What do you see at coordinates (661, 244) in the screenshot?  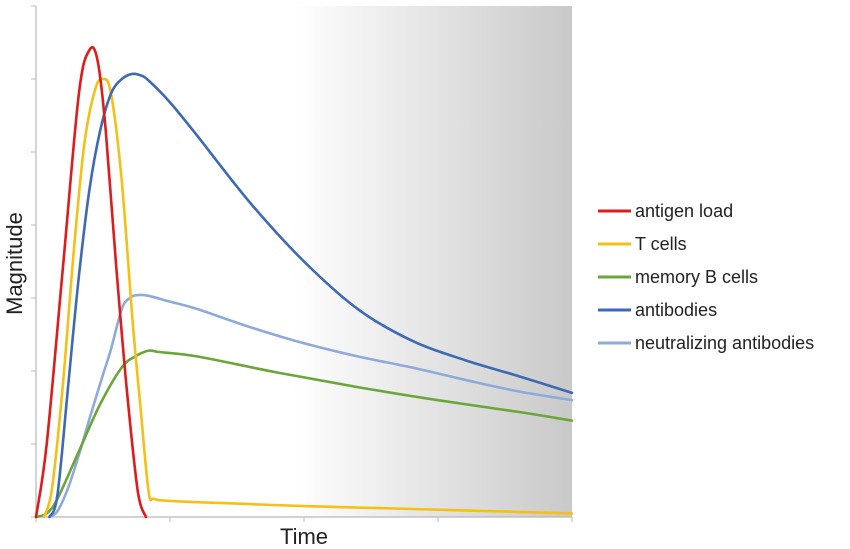 I see `legend-label-t-cells: T cells` at bounding box center [661, 244].